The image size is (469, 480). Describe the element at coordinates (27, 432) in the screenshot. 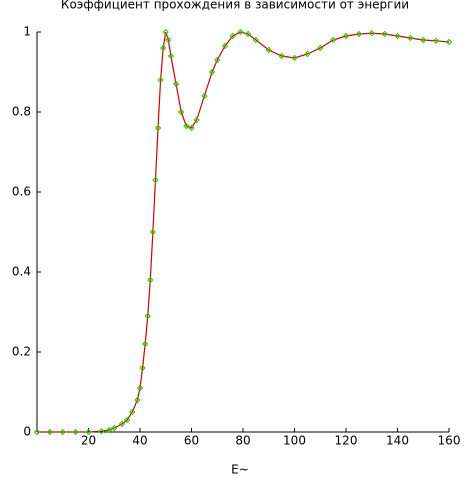

I see `y-tick-label: 0` at that location.